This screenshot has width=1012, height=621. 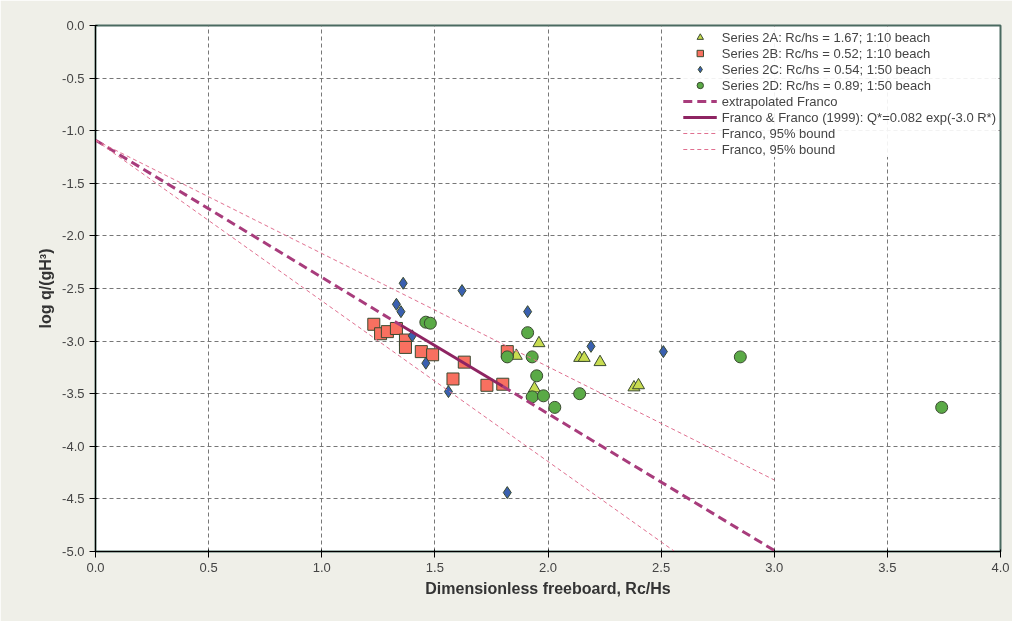 What do you see at coordinates (75, 25) in the screenshot?
I see `y-tick-label: 0.0` at bounding box center [75, 25].